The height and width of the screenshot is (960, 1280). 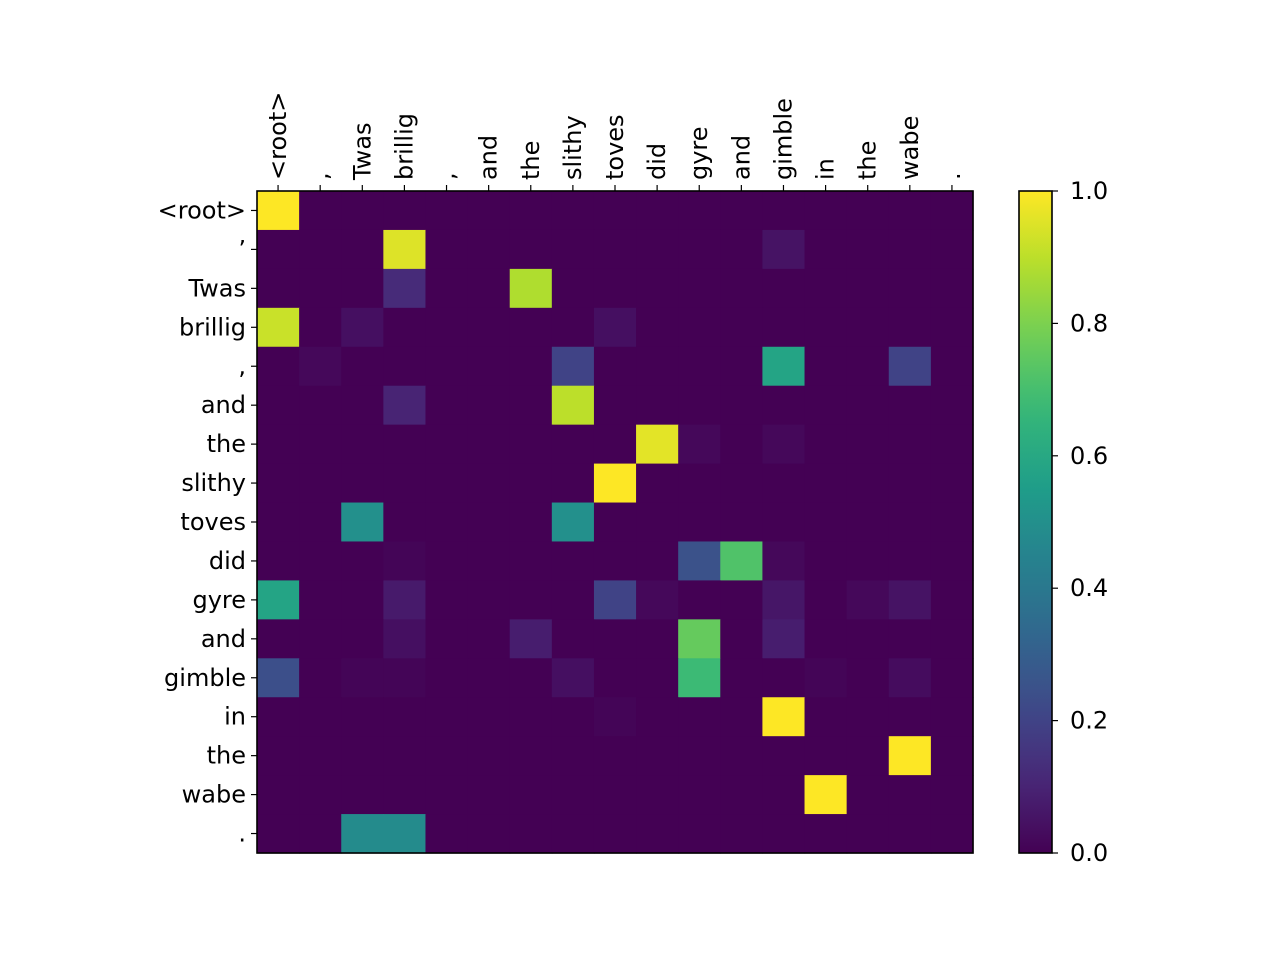 What do you see at coordinates (235, 717) in the screenshot?
I see `y-tick-label: in` at bounding box center [235, 717].